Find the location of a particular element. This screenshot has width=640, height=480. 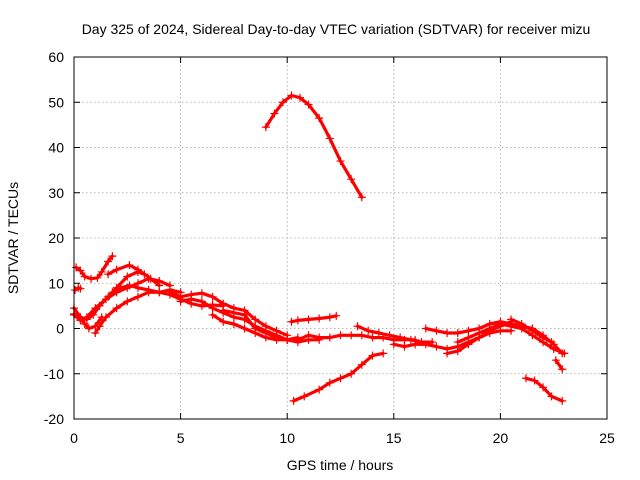

y-tick-label: 40 is located at coordinates (56, 148).